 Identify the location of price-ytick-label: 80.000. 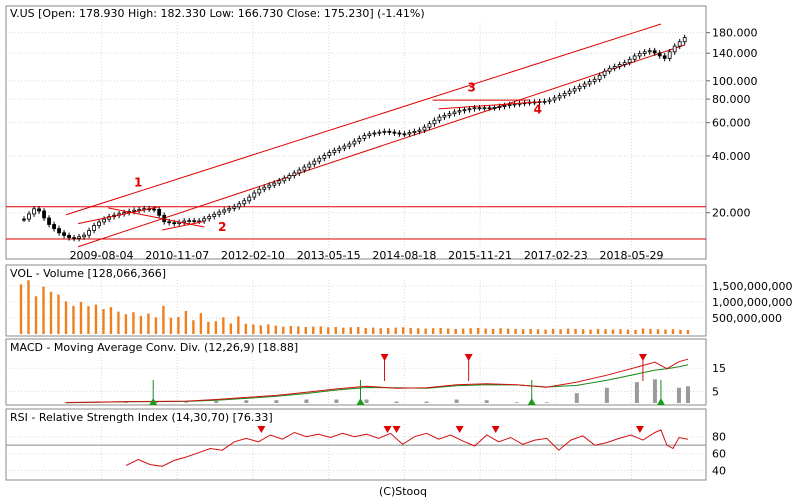
(731, 99).